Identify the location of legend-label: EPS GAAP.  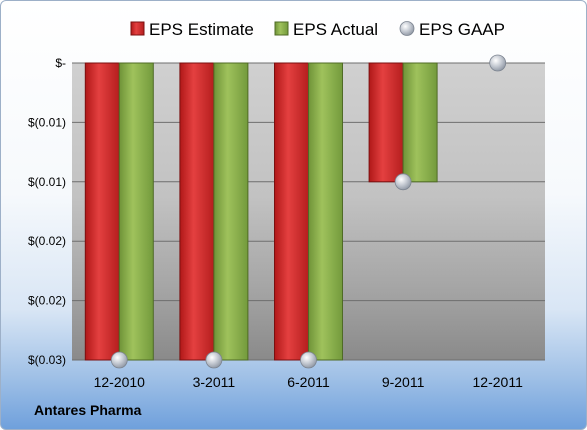
(462, 29).